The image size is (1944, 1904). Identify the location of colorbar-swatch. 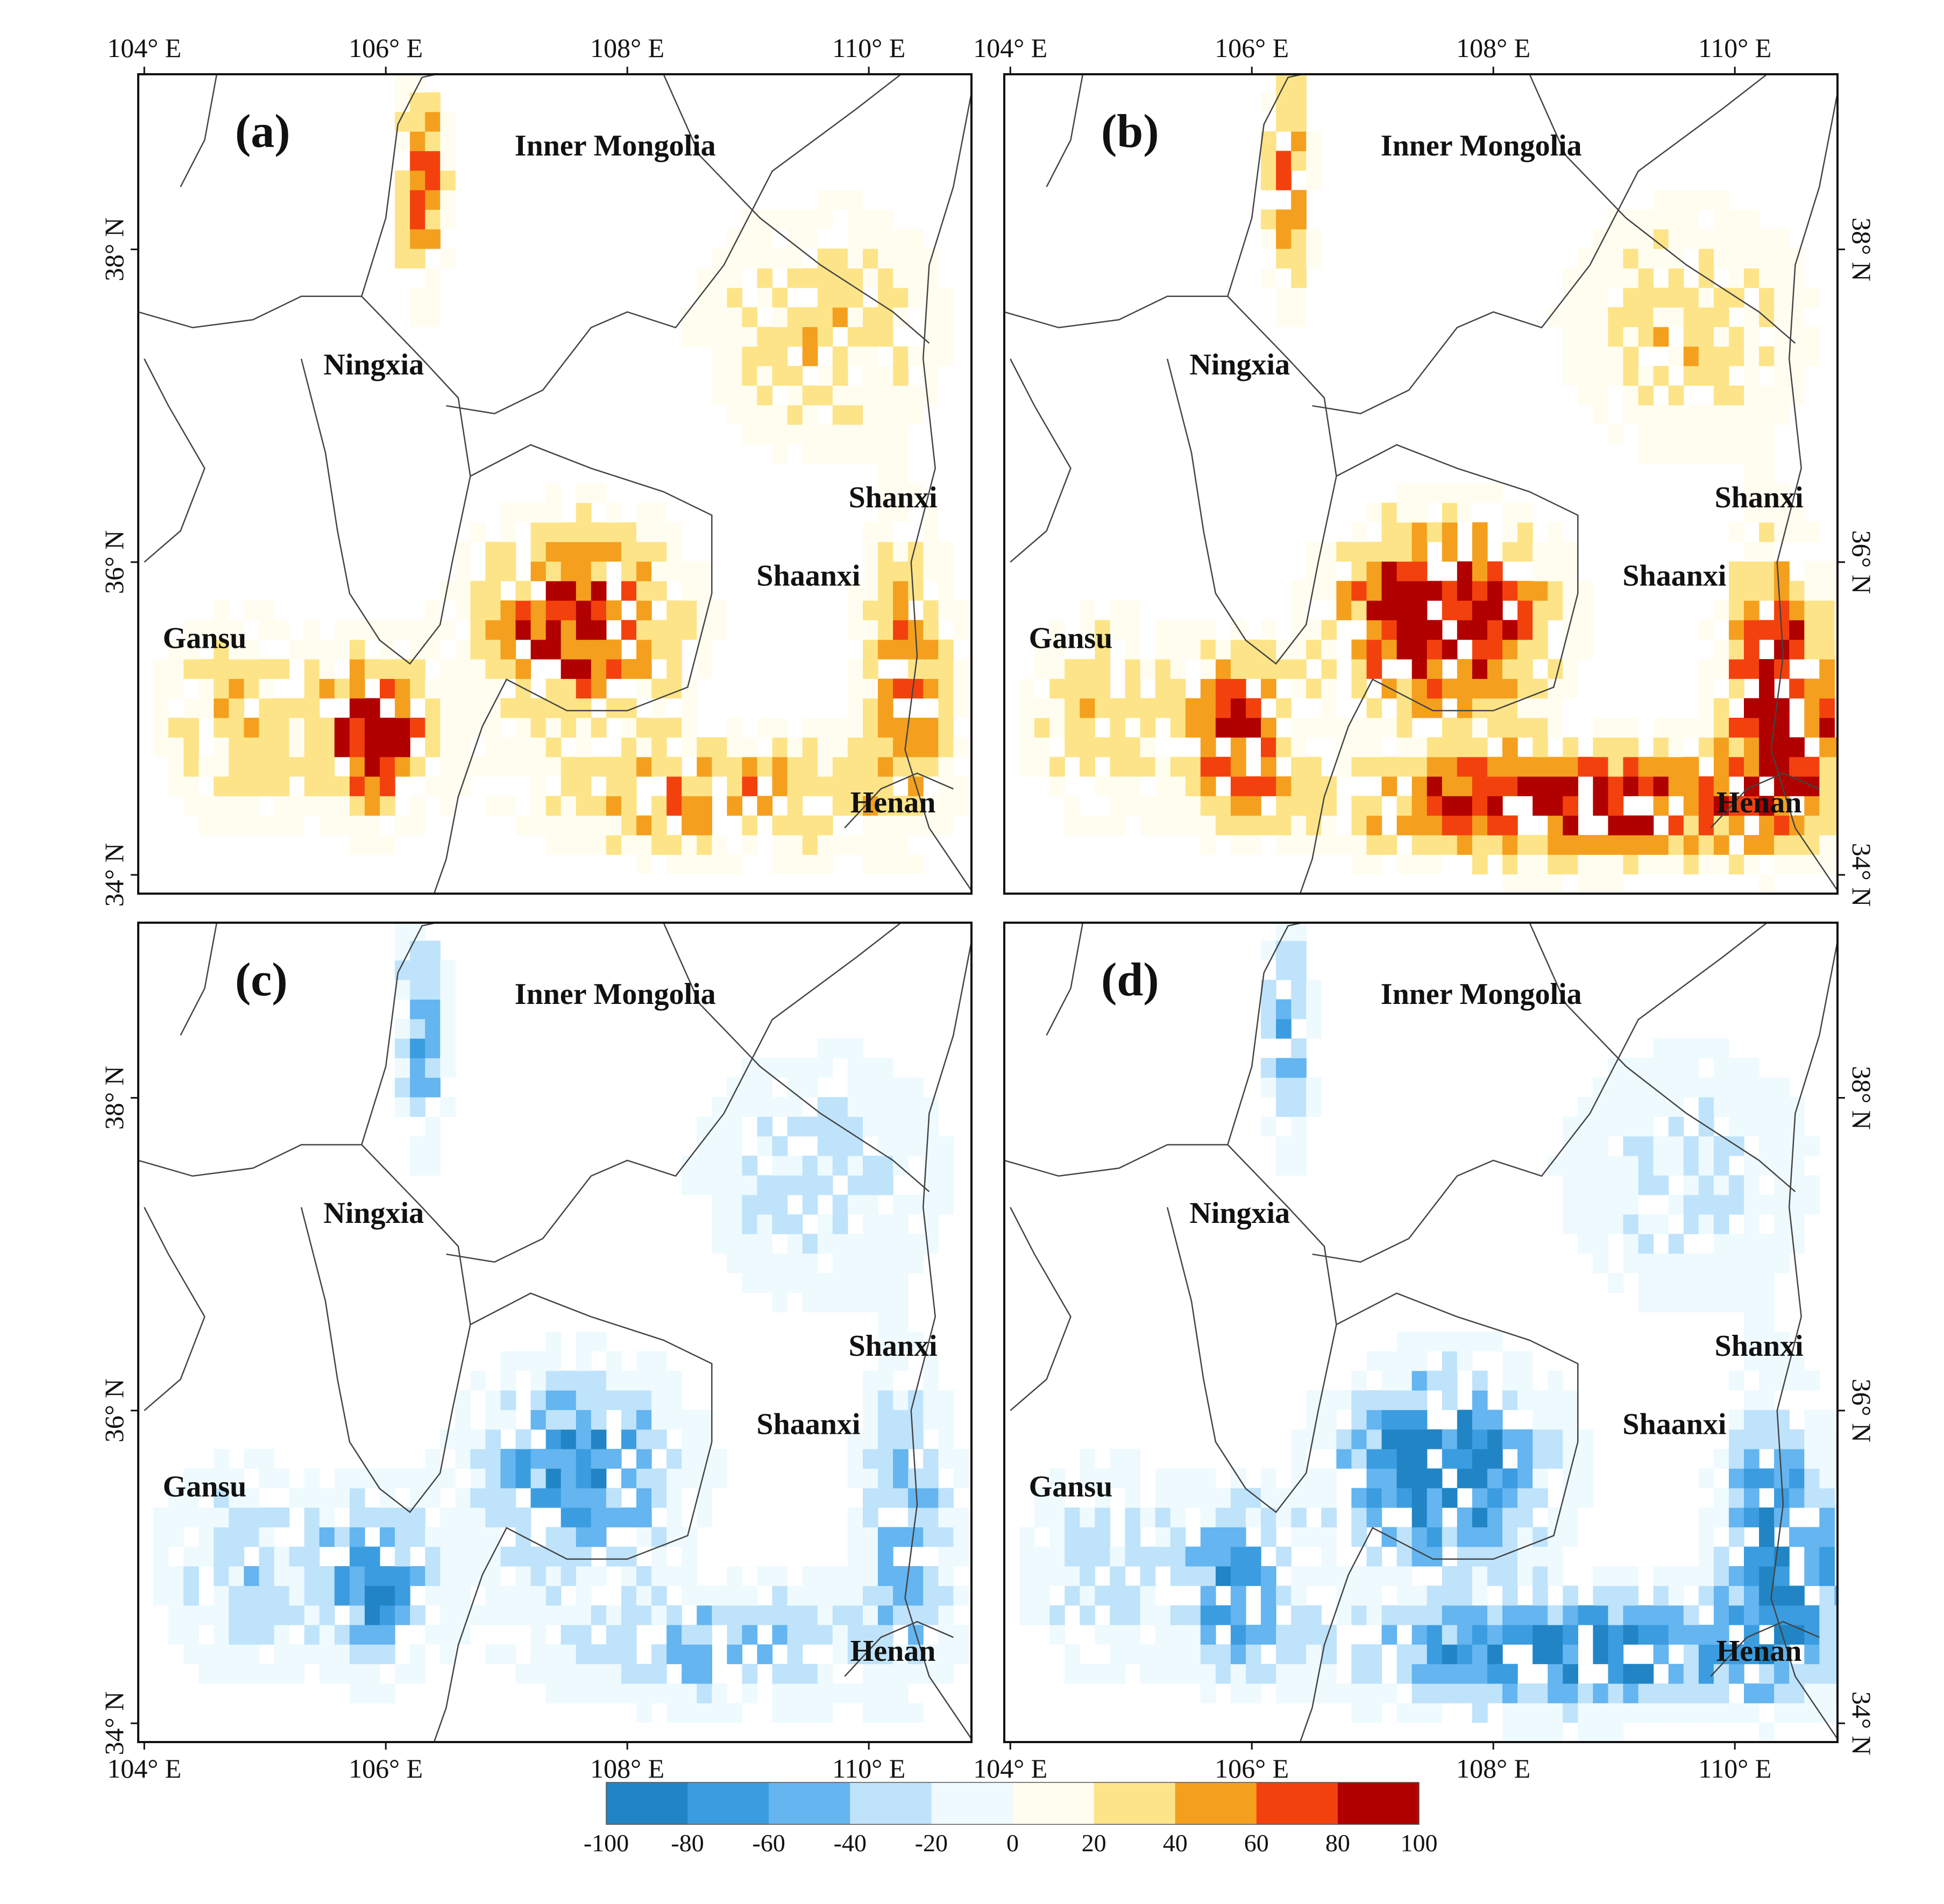
(728, 1803).